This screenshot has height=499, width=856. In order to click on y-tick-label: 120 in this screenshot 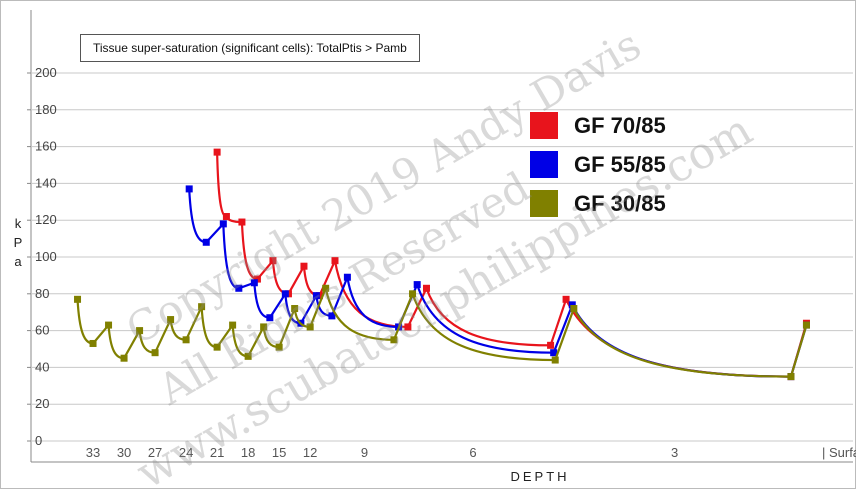, I will do `click(46, 219)`.